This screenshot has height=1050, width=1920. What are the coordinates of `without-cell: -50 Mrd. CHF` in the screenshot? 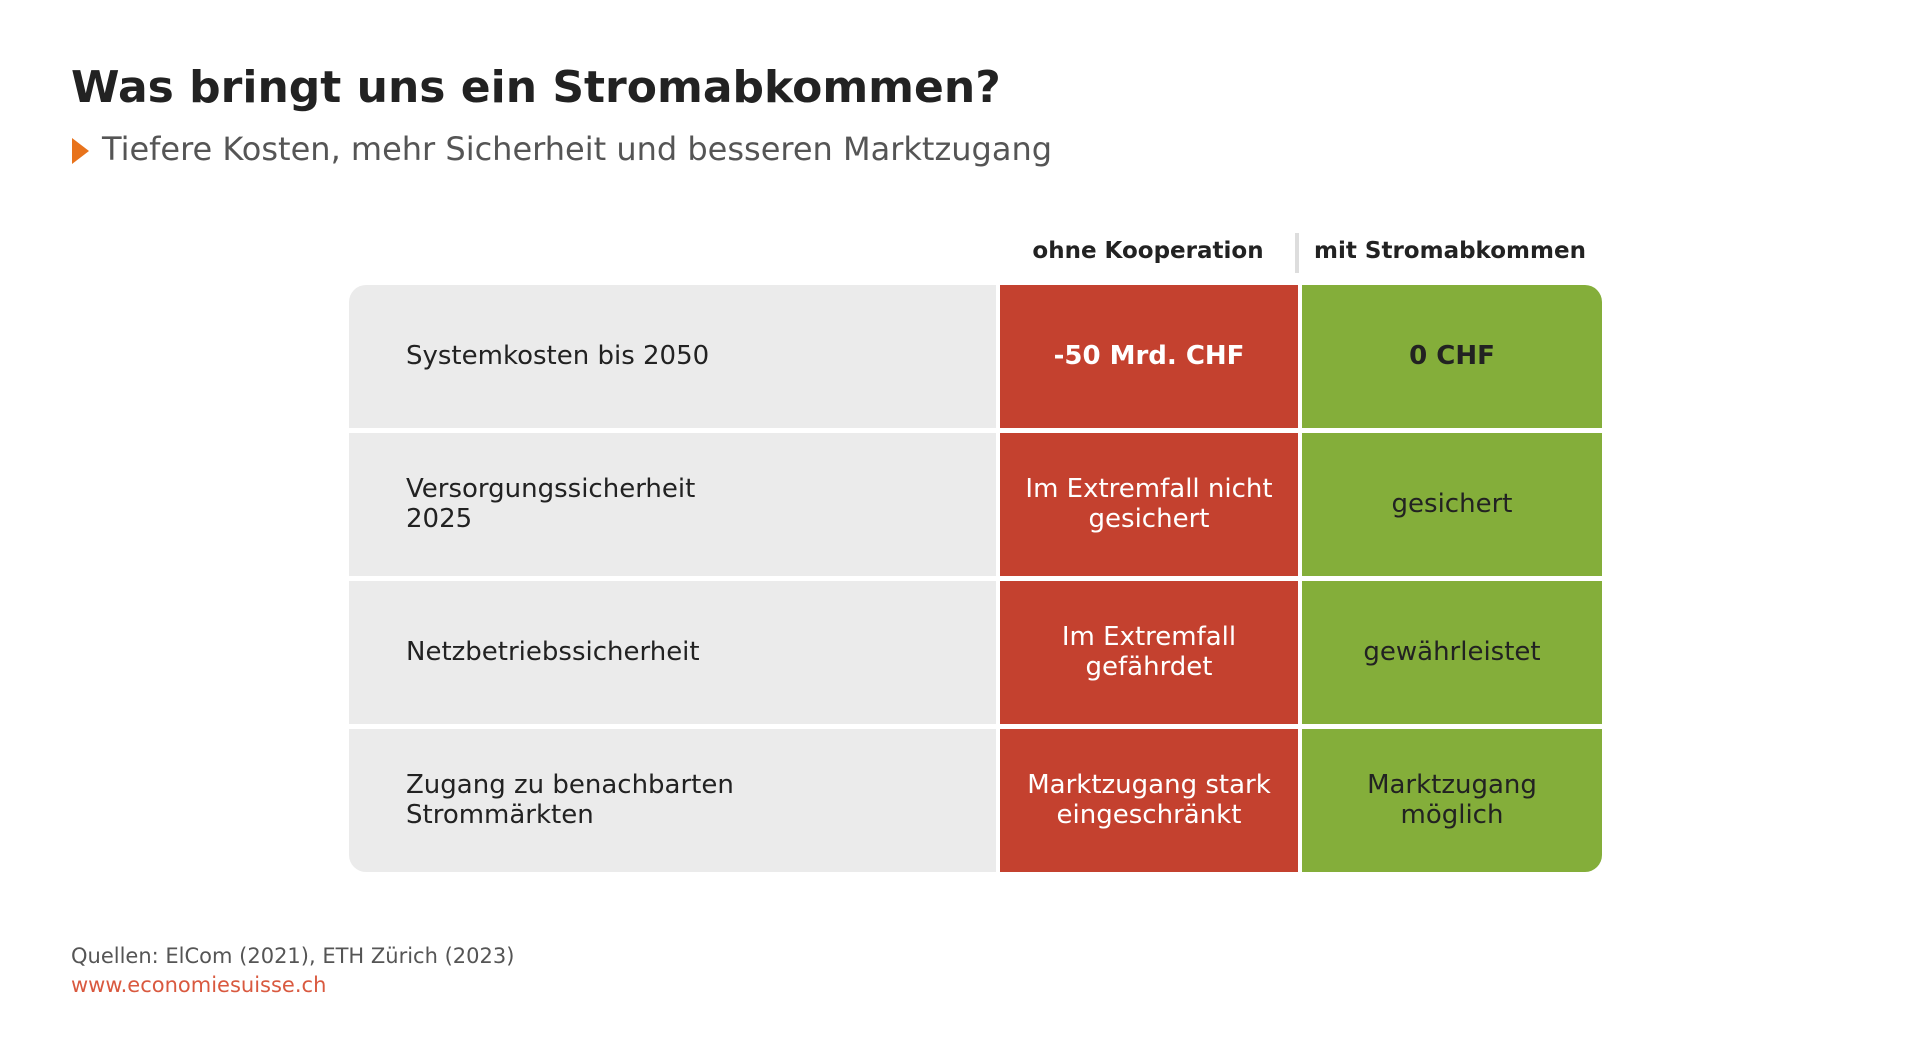 It's located at (1149, 356).